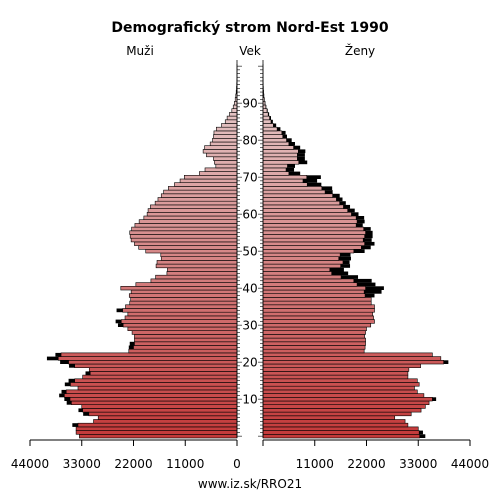  I want to click on x-tick-label-male: 33000, so click(82, 464).